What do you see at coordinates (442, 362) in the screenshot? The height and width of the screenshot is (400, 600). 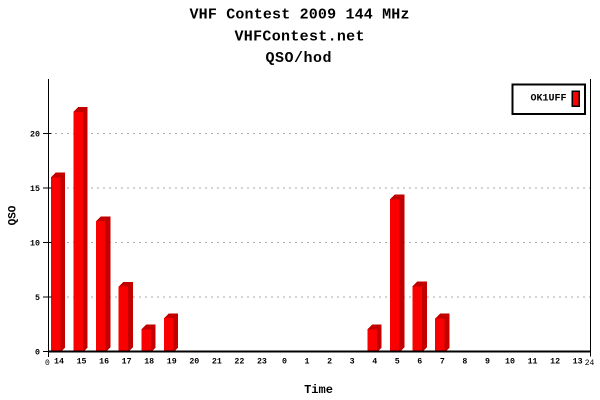 I see `svg-text: 7` at bounding box center [442, 362].